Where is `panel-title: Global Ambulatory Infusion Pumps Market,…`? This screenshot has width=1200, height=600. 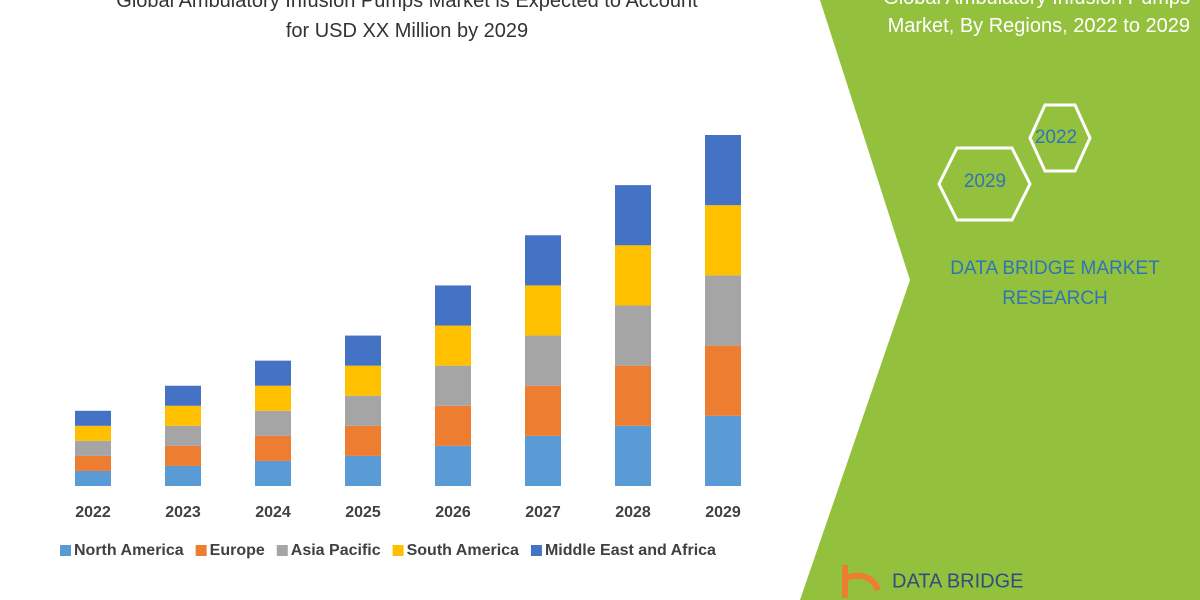 panel-title: Global Ambulatory Infusion Pumps Market,… is located at coordinates (1036, 18).